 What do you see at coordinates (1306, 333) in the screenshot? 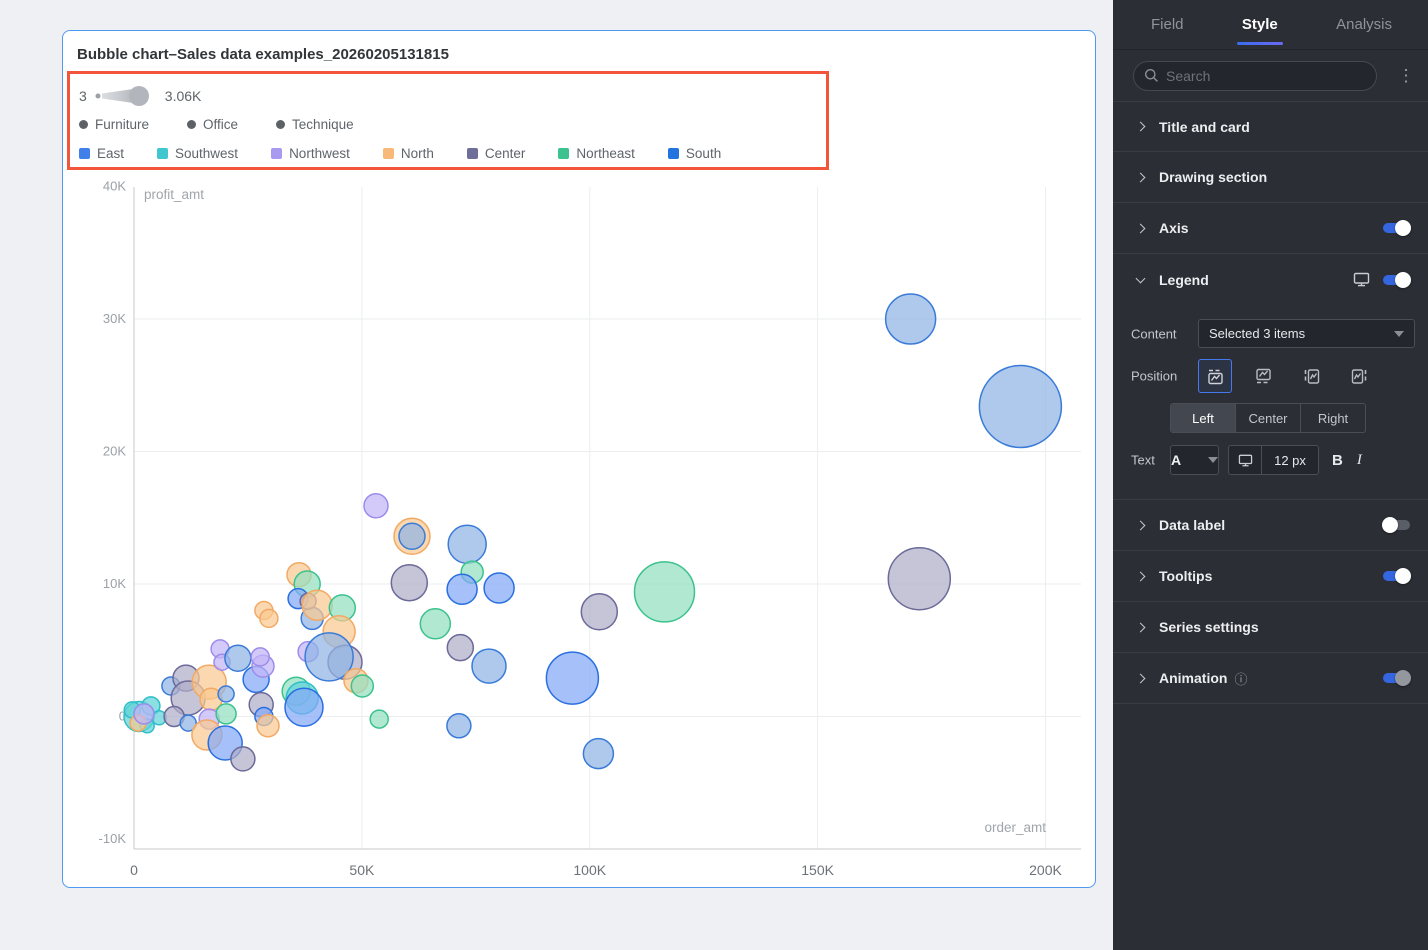
I see `legend-content-select: Selected 3 items` at bounding box center [1306, 333].